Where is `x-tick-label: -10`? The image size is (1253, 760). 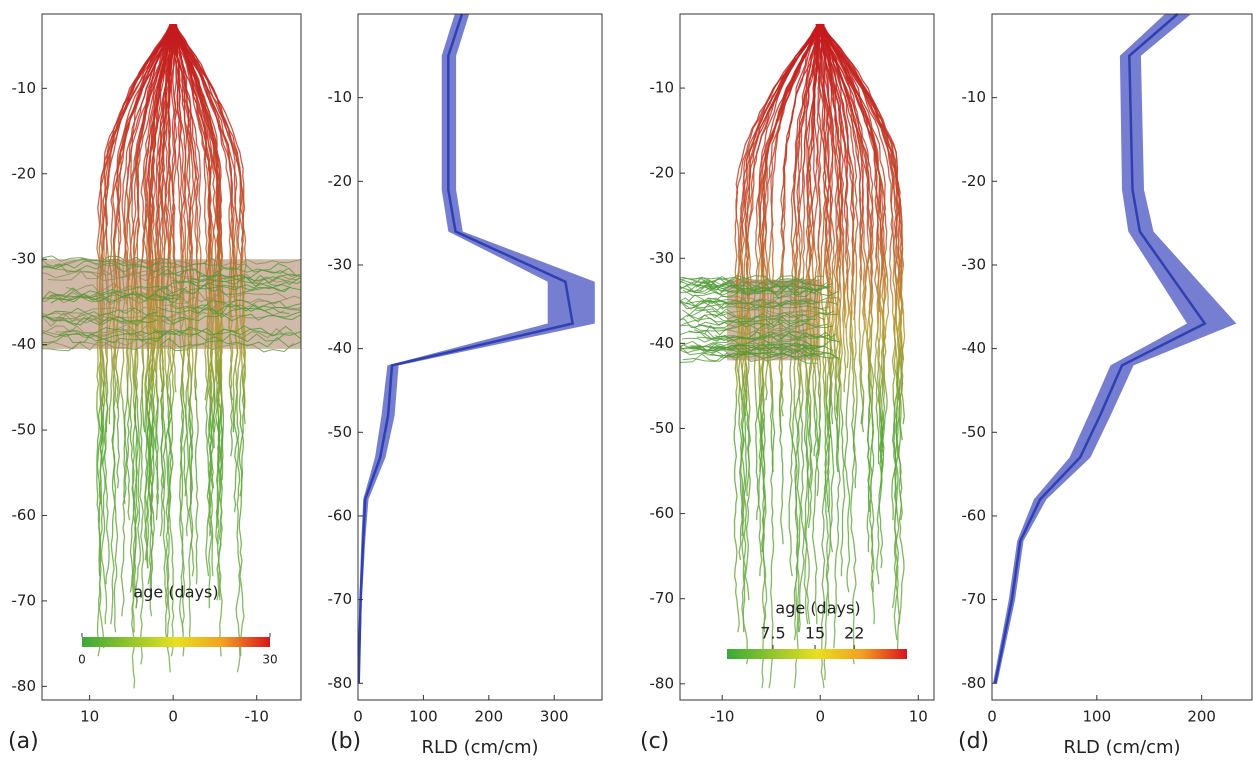 x-tick-label: -10 is located at coordinates (722, 717).